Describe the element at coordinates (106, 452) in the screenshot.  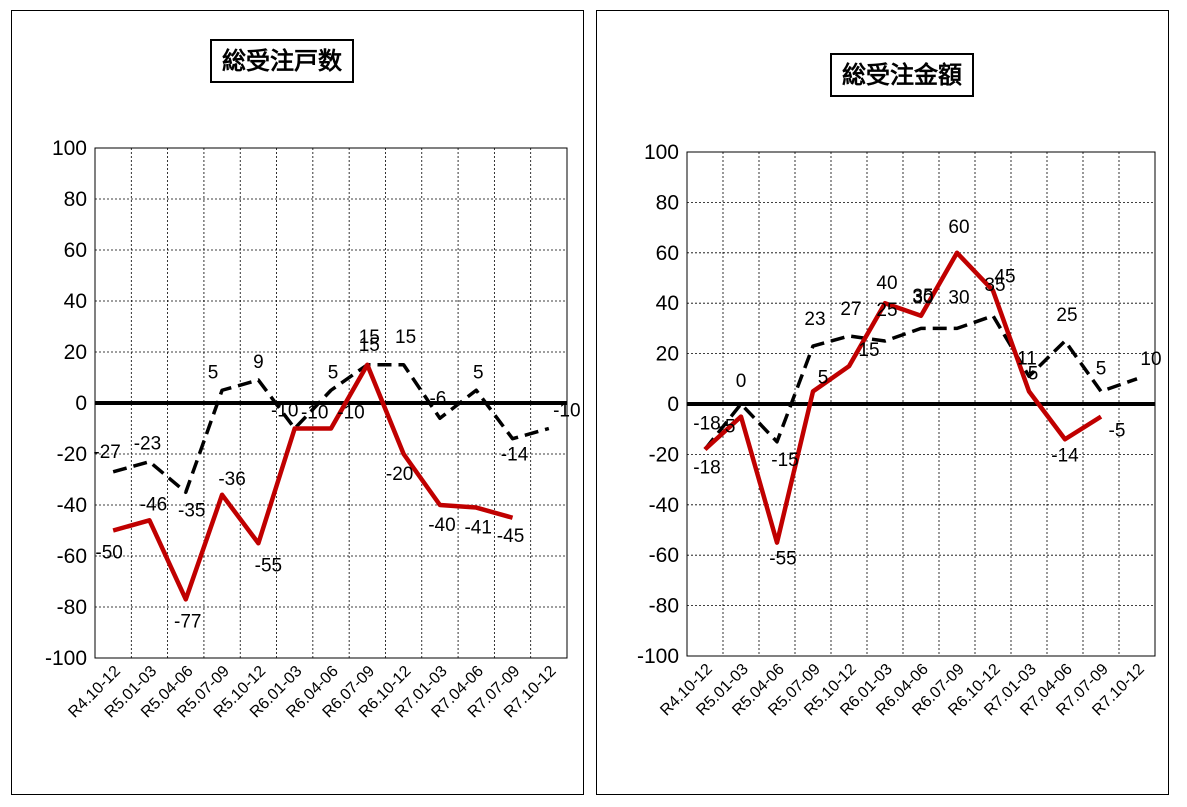
I see `data-label: -27` at that location.